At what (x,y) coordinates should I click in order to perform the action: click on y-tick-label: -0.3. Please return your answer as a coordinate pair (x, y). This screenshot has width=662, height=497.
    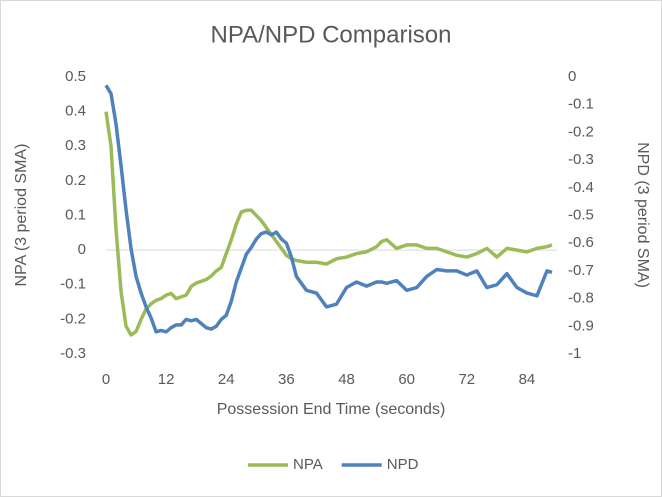
    Looking at the image, I should click on (73, 353).